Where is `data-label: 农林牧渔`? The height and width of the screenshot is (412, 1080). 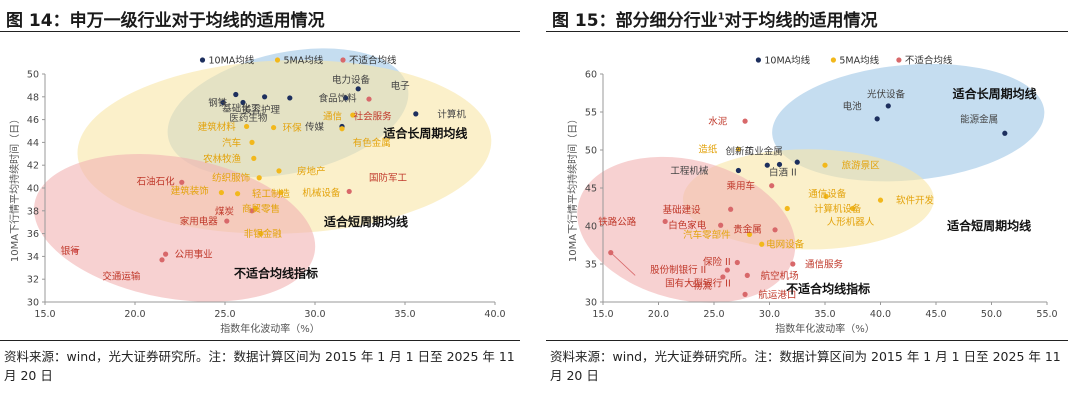 data-label: 农林牧渔 is located at coordinates (222, 159).